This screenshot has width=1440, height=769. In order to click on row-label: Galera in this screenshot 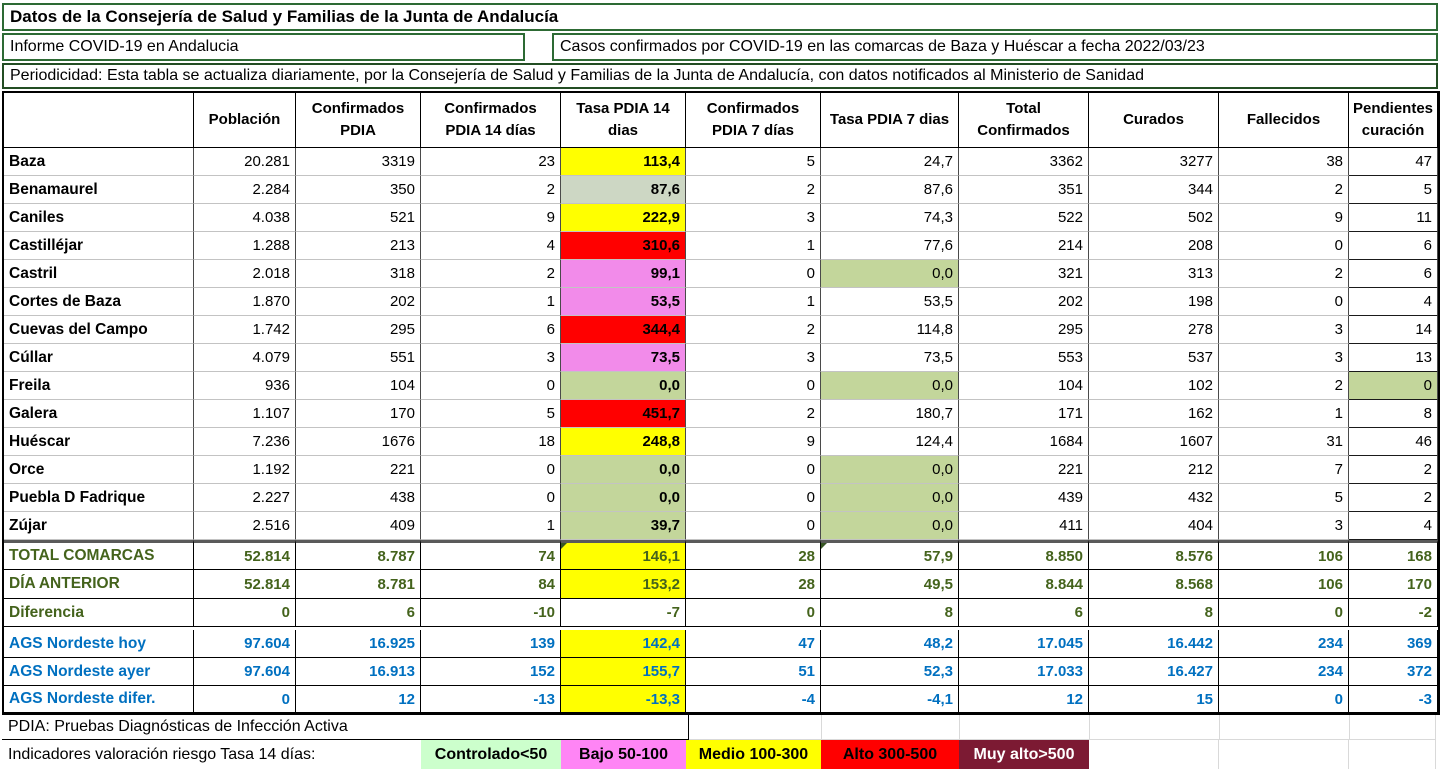, I will do `click(99, 414)`.